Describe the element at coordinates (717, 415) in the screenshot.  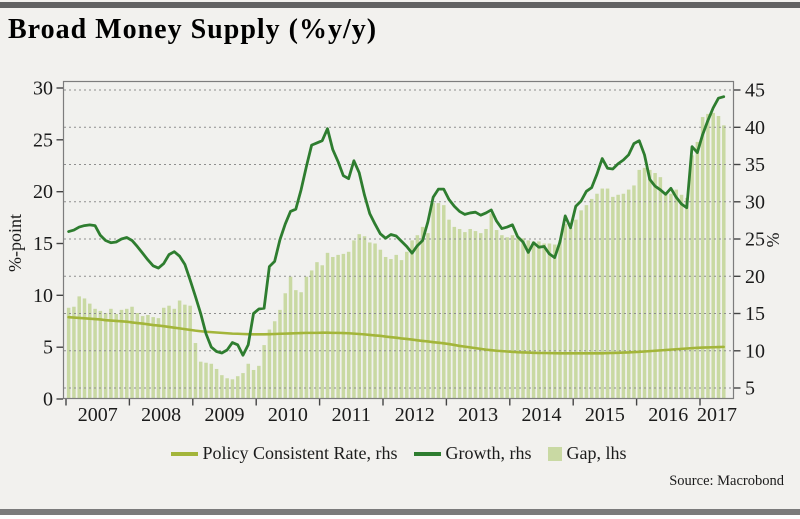
I see `svg-text: 2017` at that location.